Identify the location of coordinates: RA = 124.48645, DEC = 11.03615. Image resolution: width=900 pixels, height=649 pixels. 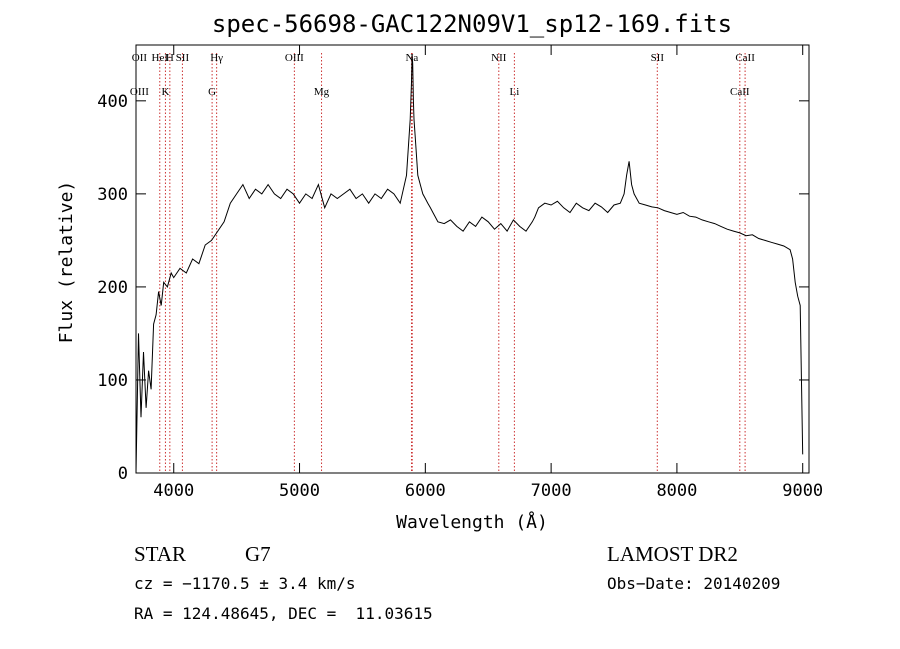
(283, 613).